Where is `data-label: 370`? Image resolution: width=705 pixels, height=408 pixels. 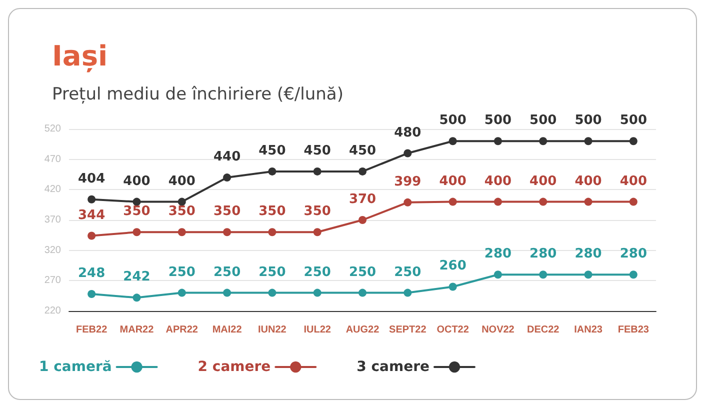
data-label: 370 is located at coordinates (362, 199).